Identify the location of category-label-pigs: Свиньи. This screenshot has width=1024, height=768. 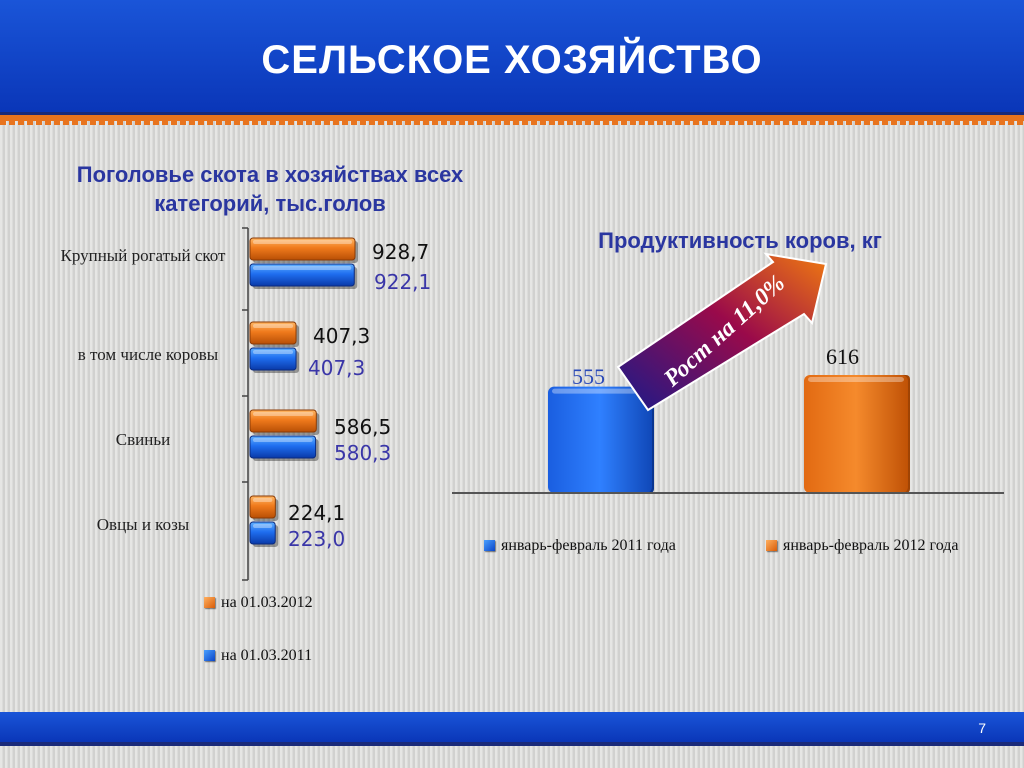
(143, 439).